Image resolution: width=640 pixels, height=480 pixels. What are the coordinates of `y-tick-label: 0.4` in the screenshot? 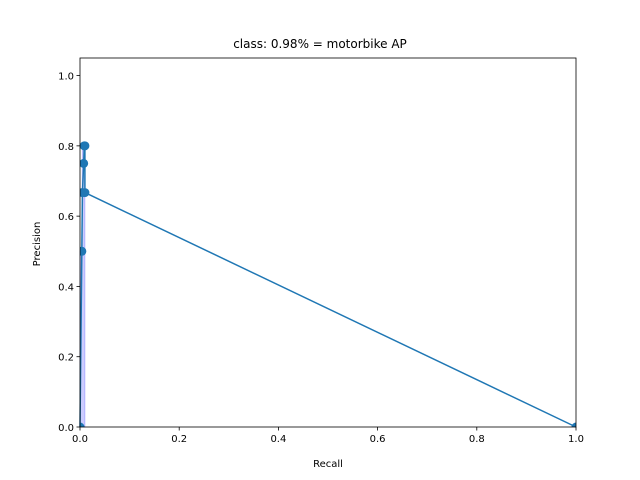 It's located at (66, 287).